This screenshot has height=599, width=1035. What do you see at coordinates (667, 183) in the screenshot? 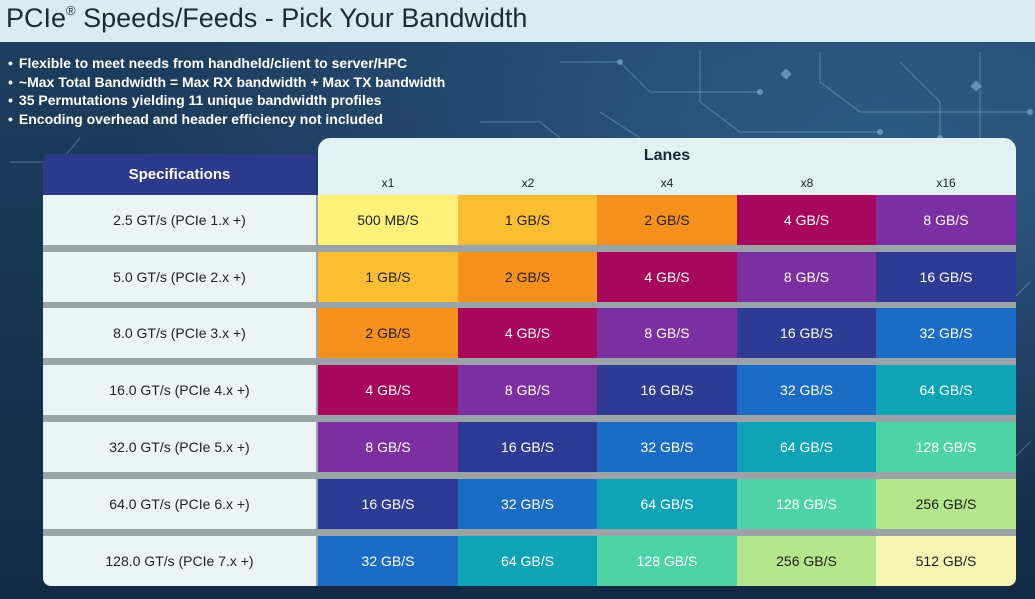
I see `lane-header-x4: x4` at bounding box center [667, 183].